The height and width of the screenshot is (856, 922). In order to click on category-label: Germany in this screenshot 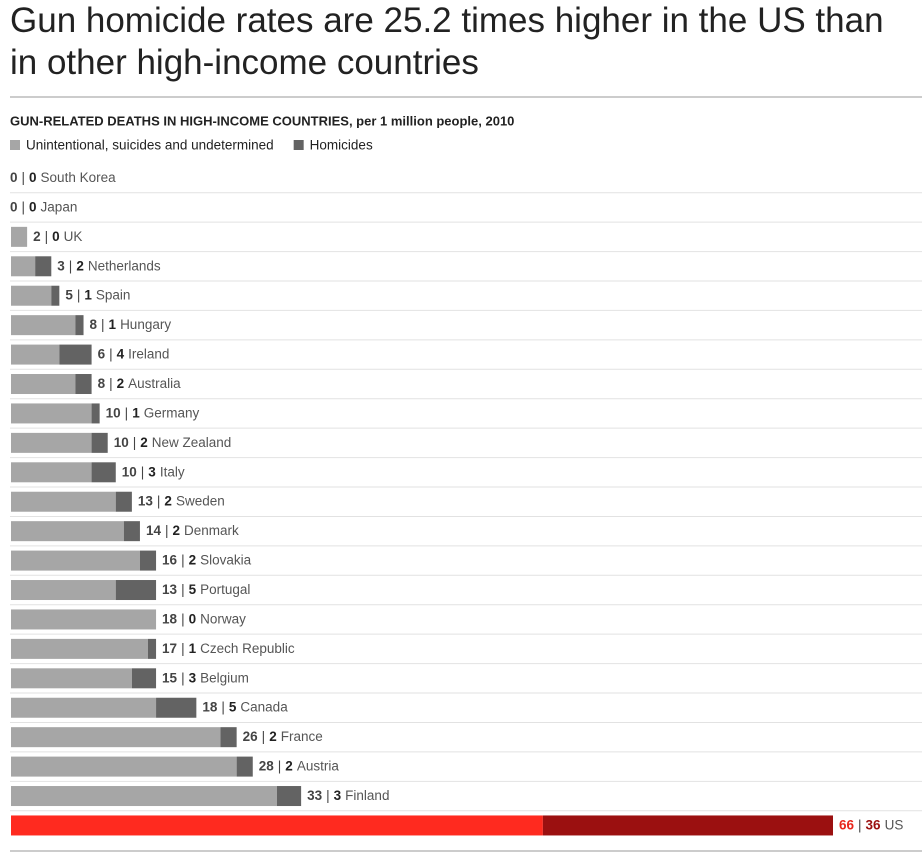, I will do `click(172, 412)`.